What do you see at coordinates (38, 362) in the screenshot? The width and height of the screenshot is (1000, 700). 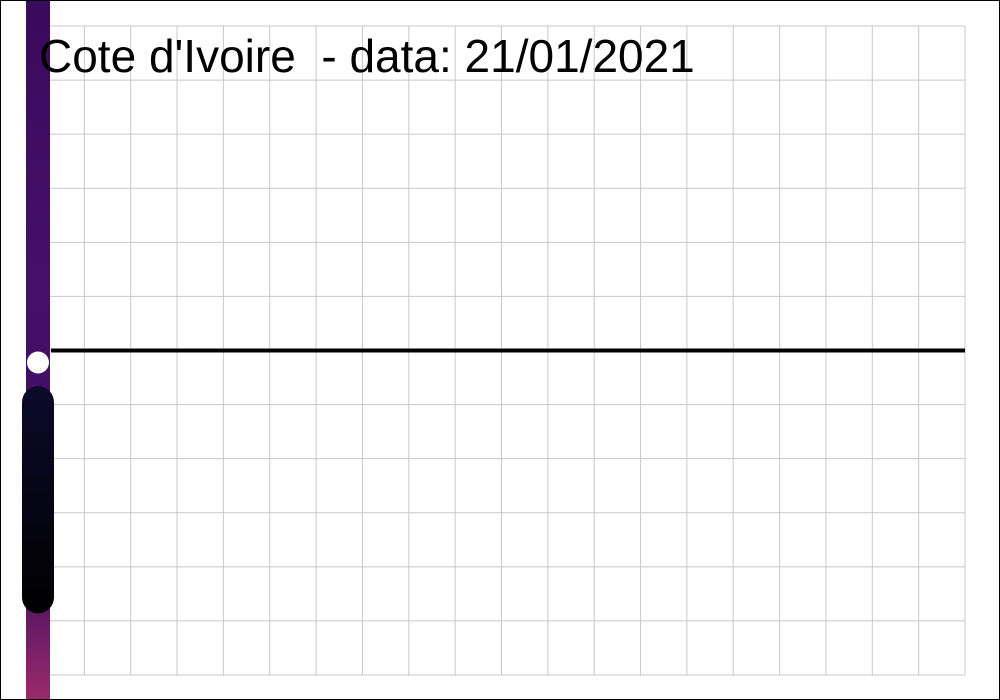 I see `colorbar-marker` at bounding box center [38, 362].